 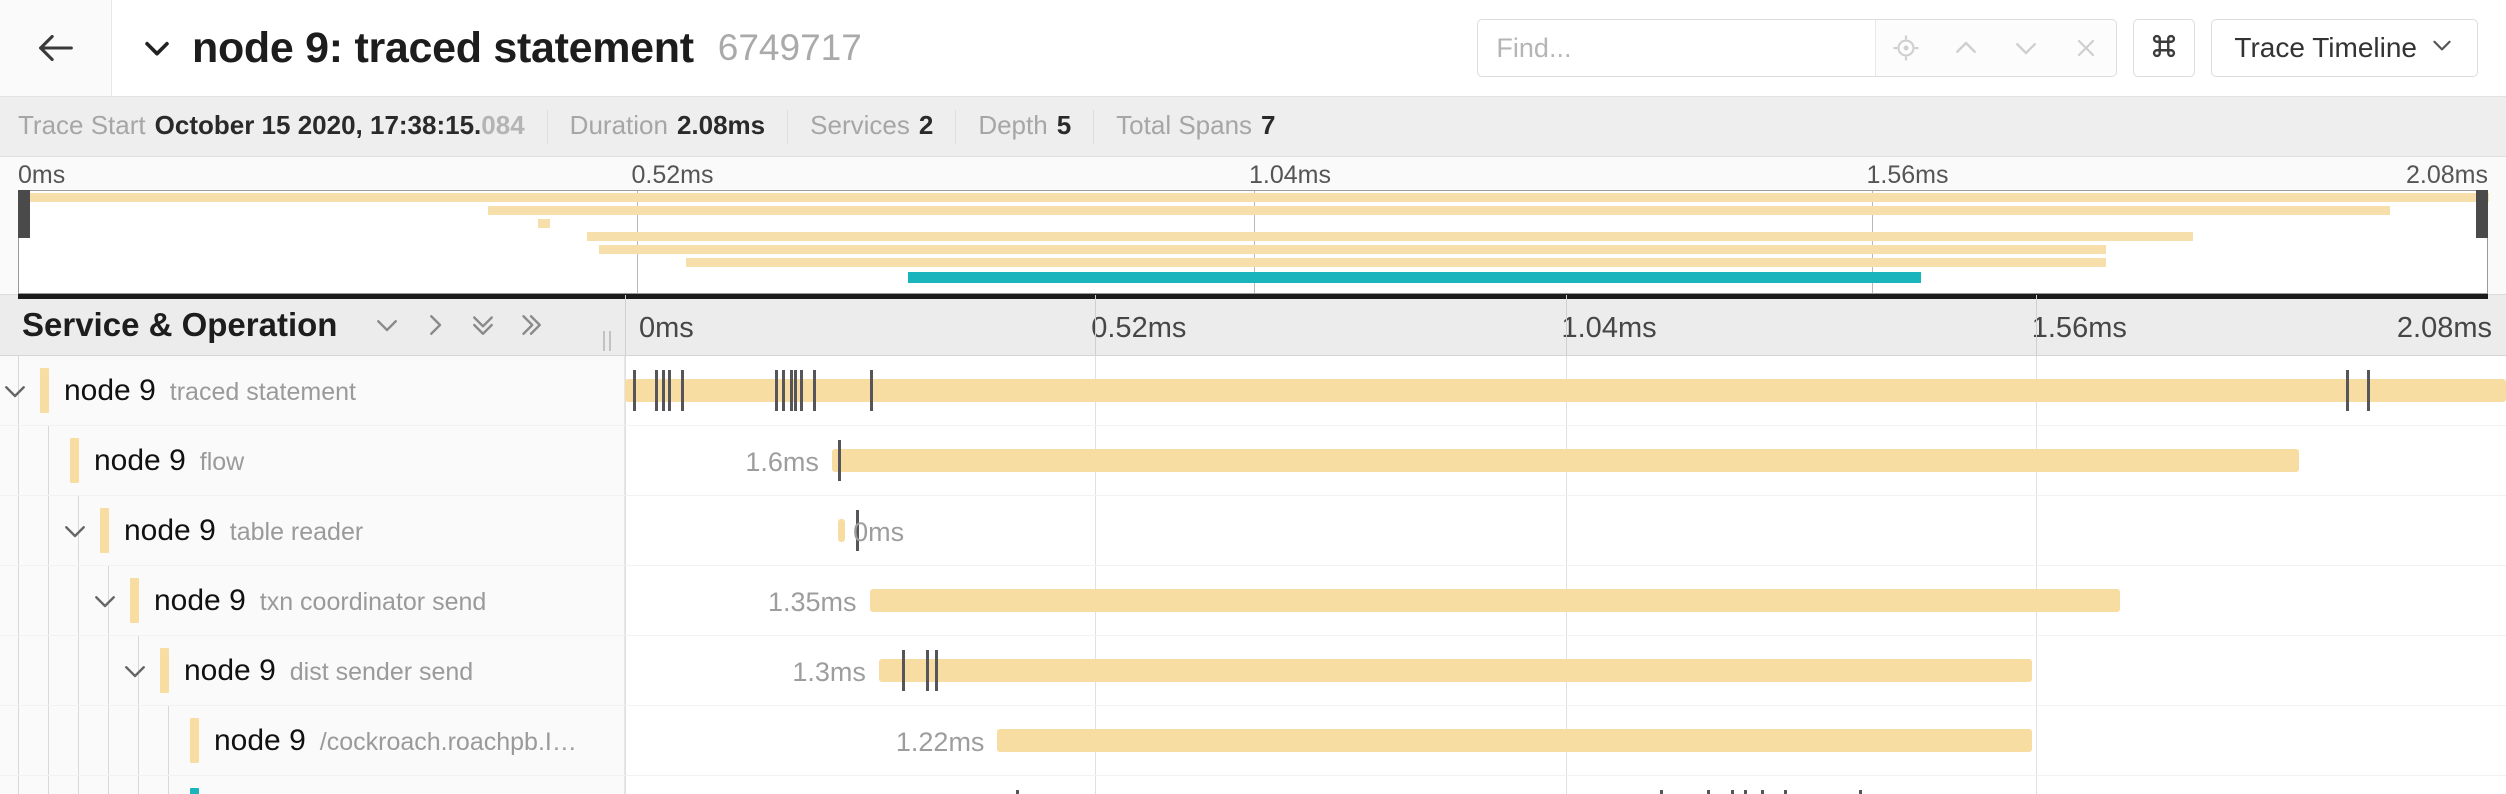 I want to click on info-item: Total Spans 7, so click(x=1195, y=127).